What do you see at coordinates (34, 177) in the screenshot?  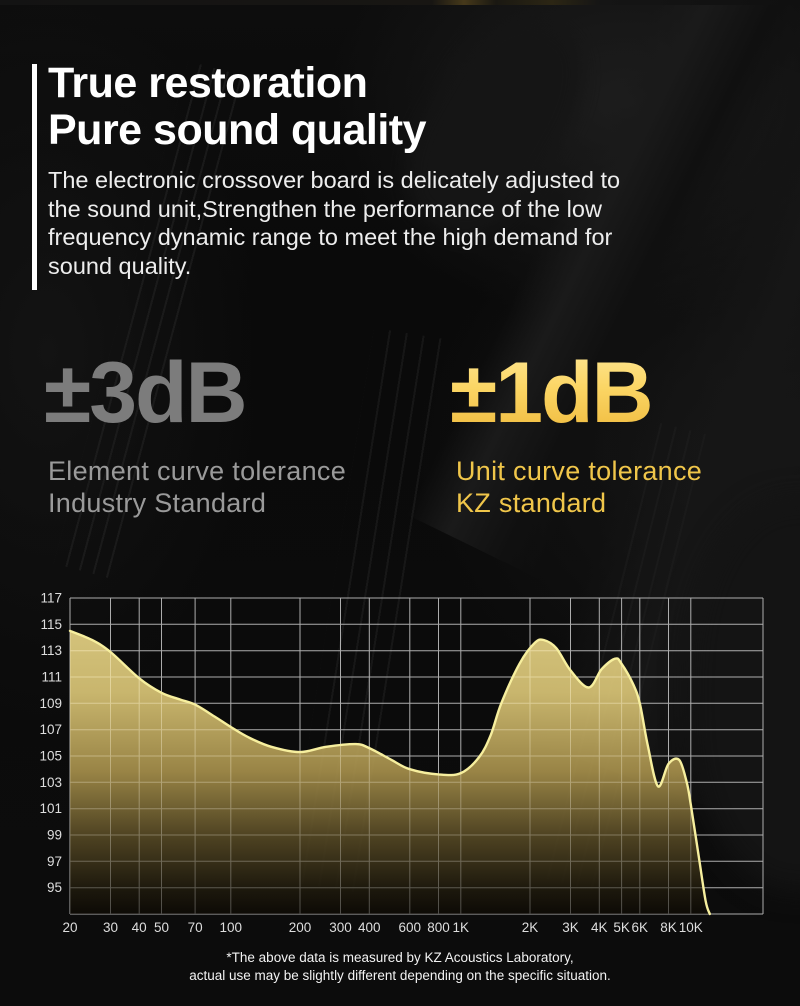 I see `title-accent-bar` at bounding box center [34, 177].